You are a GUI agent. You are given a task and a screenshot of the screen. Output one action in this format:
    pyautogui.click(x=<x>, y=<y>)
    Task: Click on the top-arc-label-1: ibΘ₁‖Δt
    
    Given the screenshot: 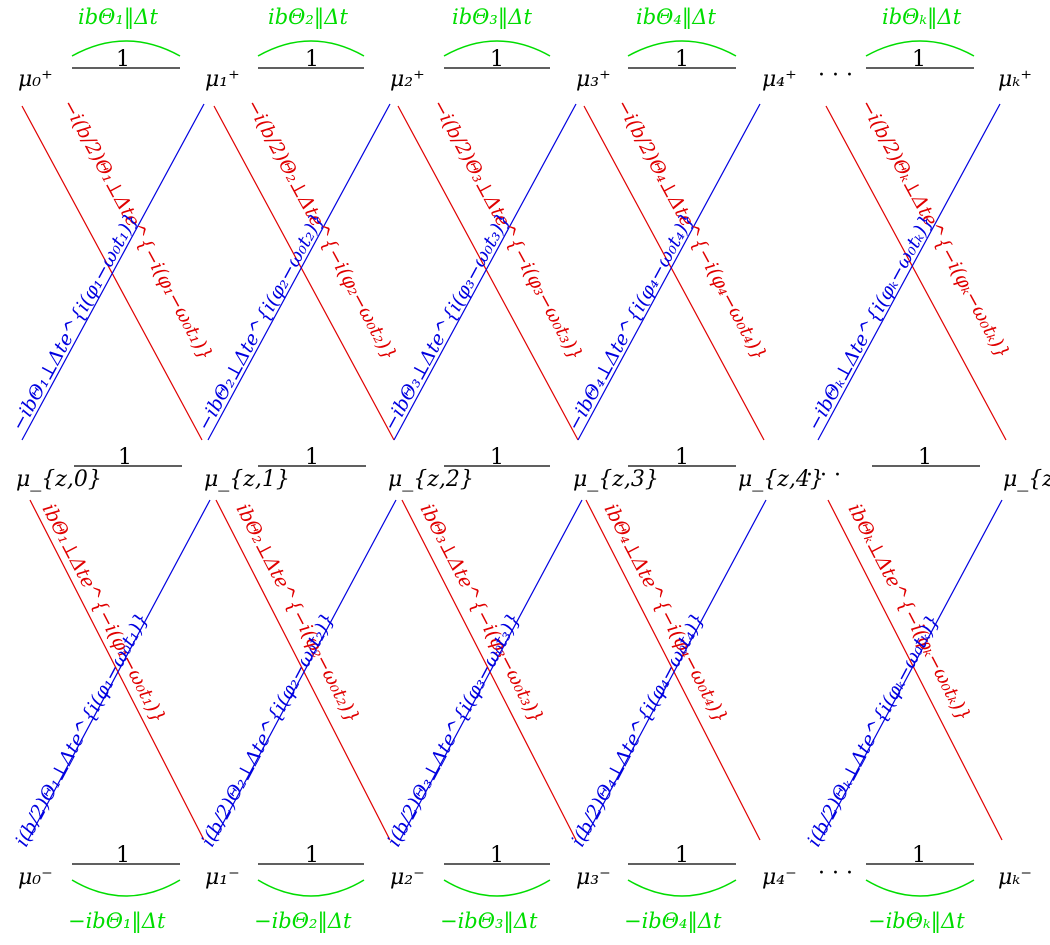 What is the action you would take?
    pyautogui.click(x=118, y=17)
    